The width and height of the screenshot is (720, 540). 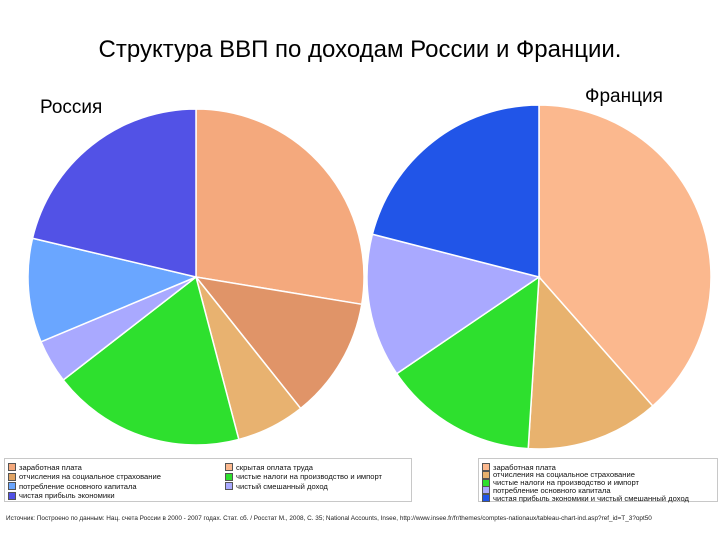 I want to click on chart-title-russia: Россия, so click(x=71, y=107).